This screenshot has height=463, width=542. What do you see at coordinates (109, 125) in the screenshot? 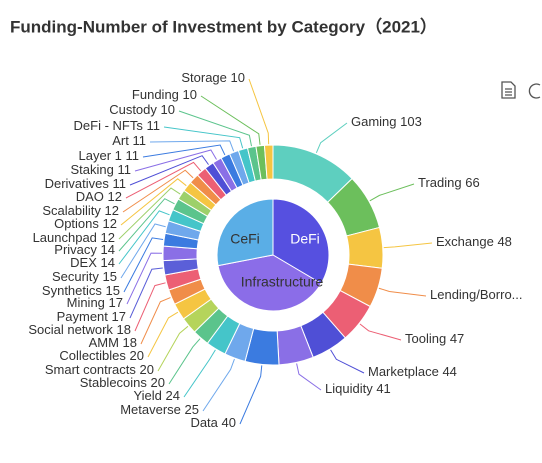
I see `category-name: DeFi - NFTs` at bounding box center [109, 125].